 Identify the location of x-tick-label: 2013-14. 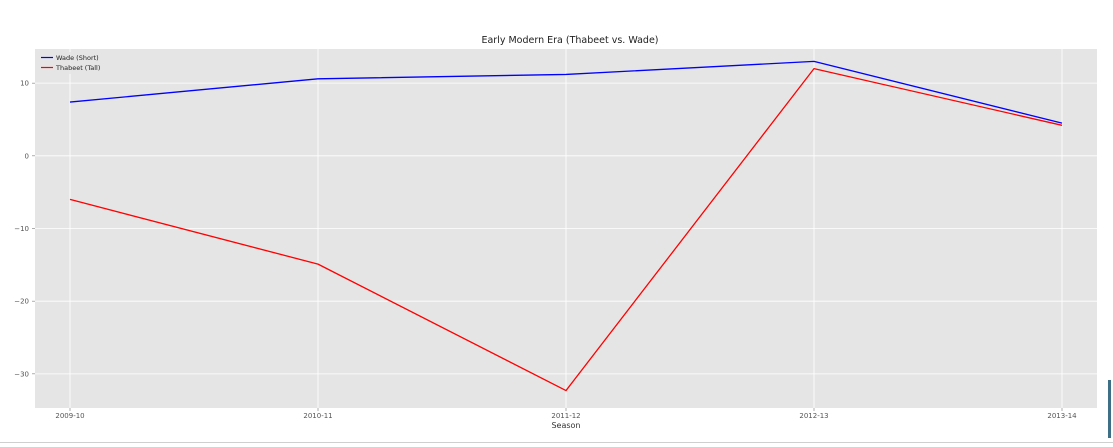
(1062, 416).